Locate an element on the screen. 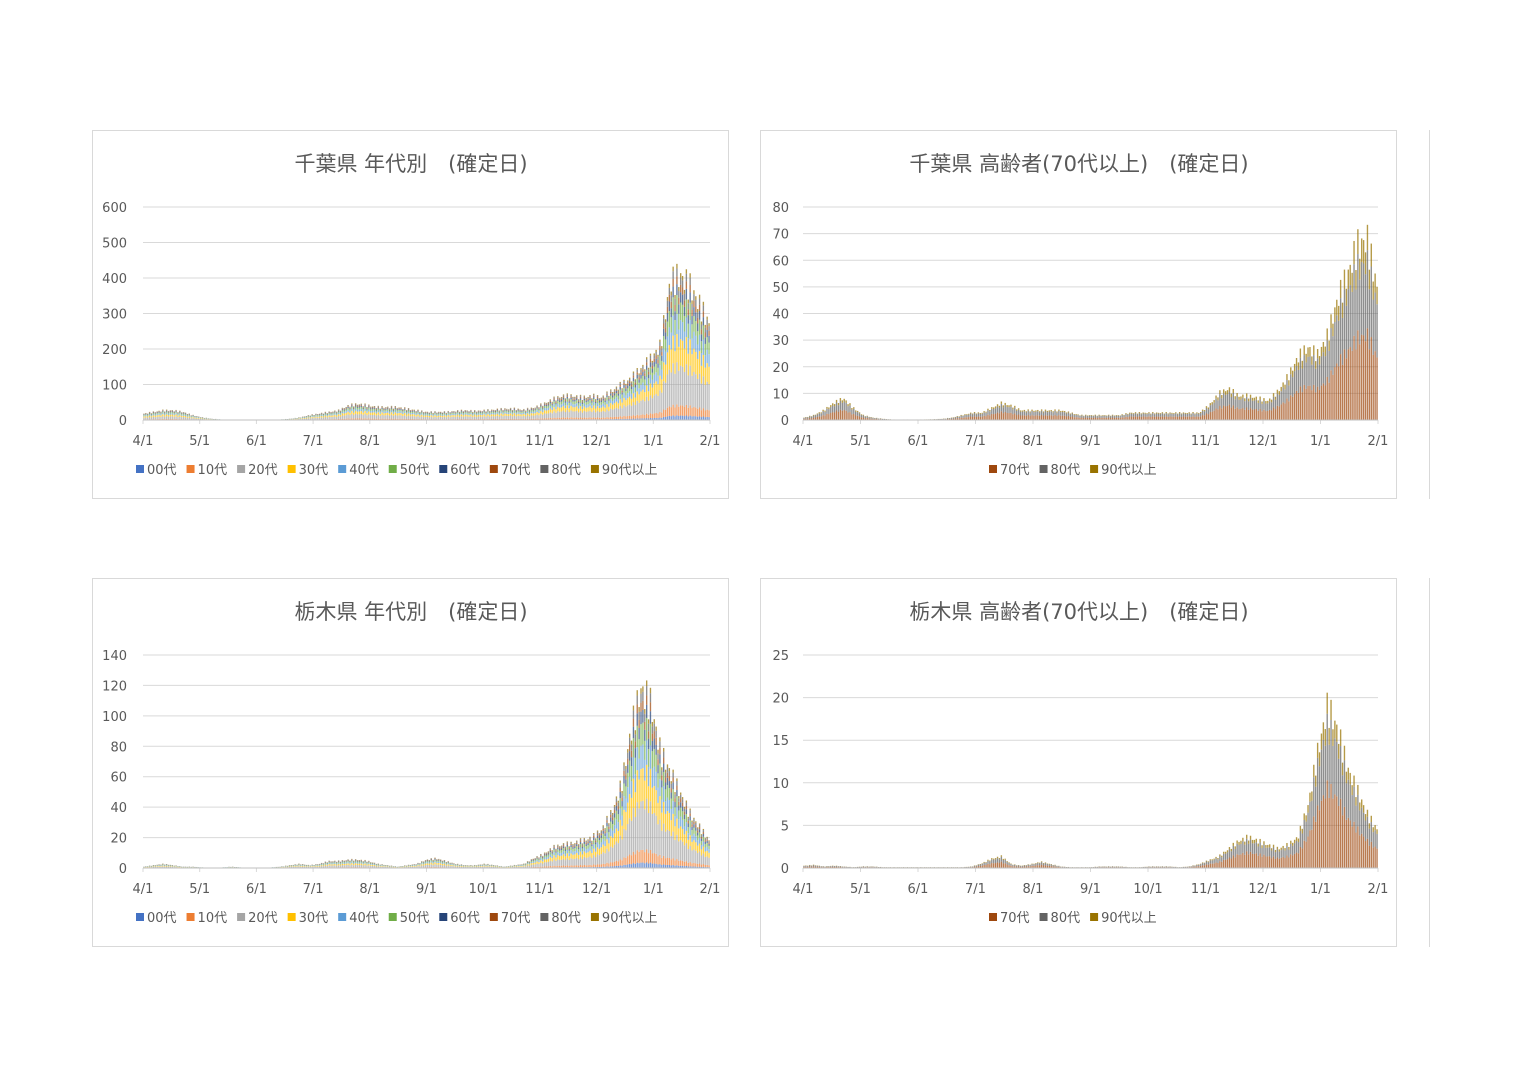  legend-swatch is located at coordinates (140, 469).